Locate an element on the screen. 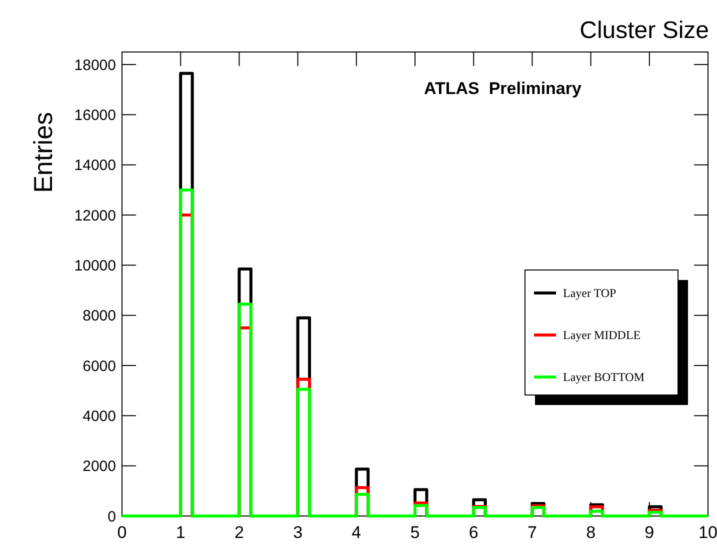 This screenshot has height=556, width=717. y-tick-label: 10000 is located at coordinates (95, 265).